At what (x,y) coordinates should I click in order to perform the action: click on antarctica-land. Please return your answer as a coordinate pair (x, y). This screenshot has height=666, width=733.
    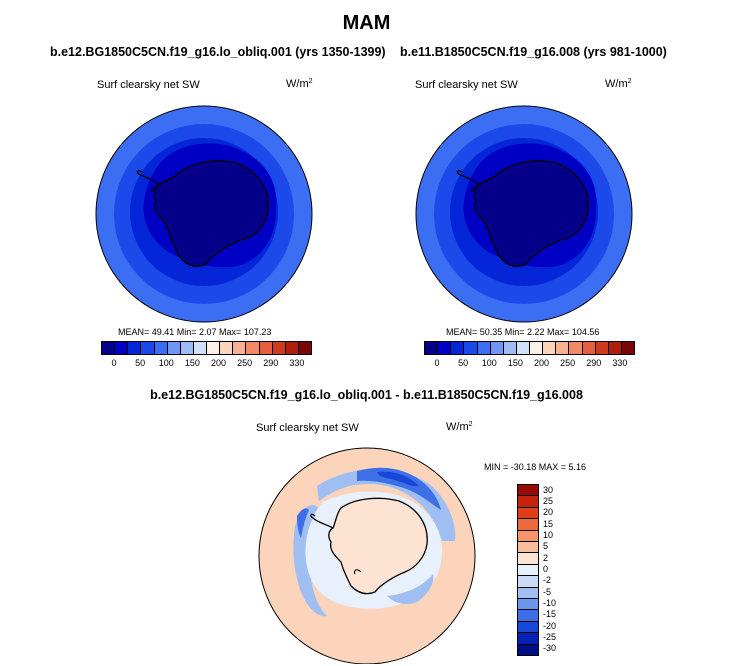
    Looking at the image, I should click on (211, 214).